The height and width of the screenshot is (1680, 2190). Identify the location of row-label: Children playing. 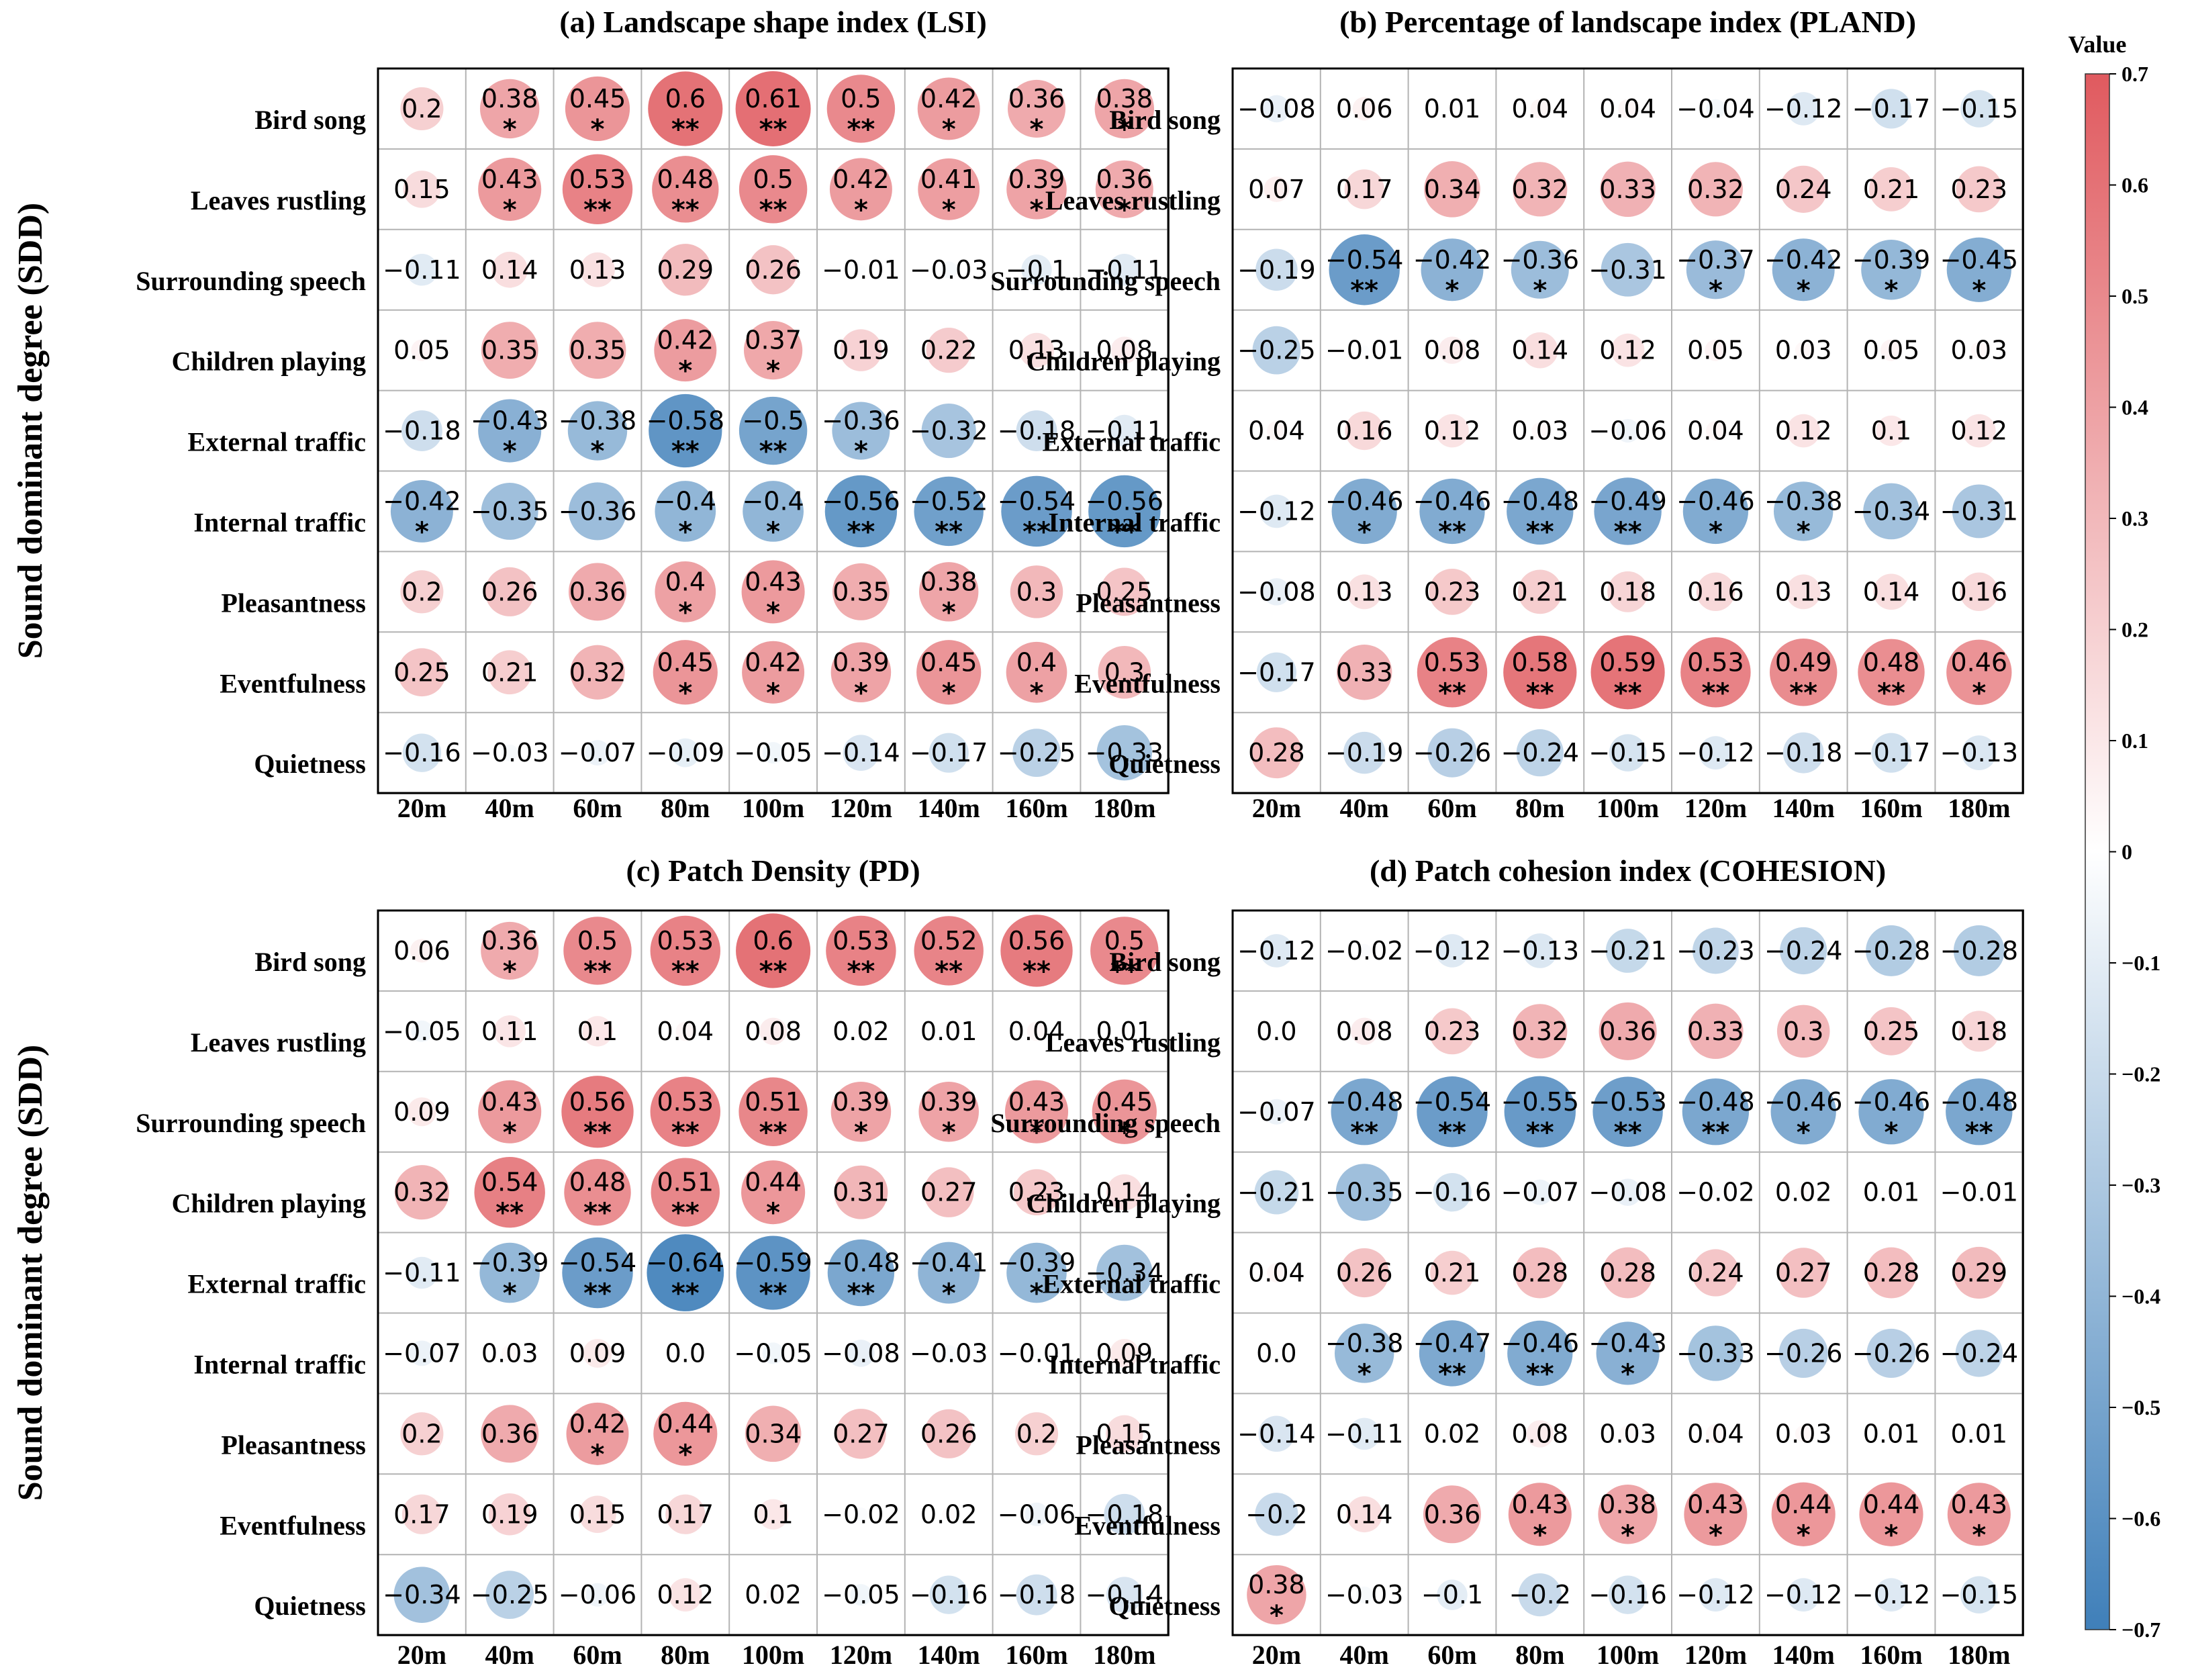
(269, 1204).